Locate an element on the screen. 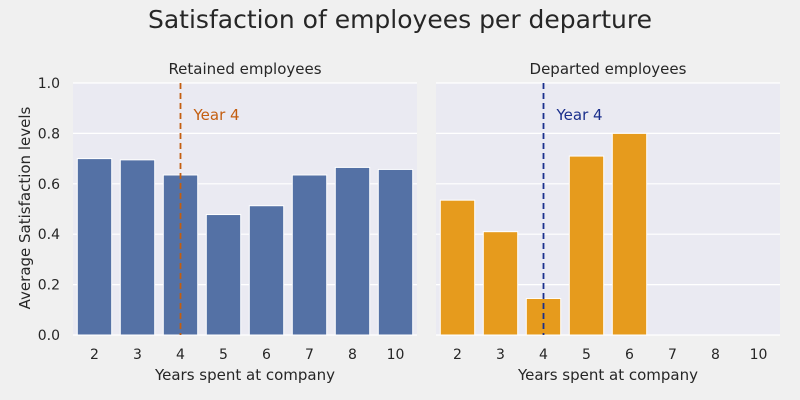  panel-title: Departed employees is located at coordinates (608, 69).